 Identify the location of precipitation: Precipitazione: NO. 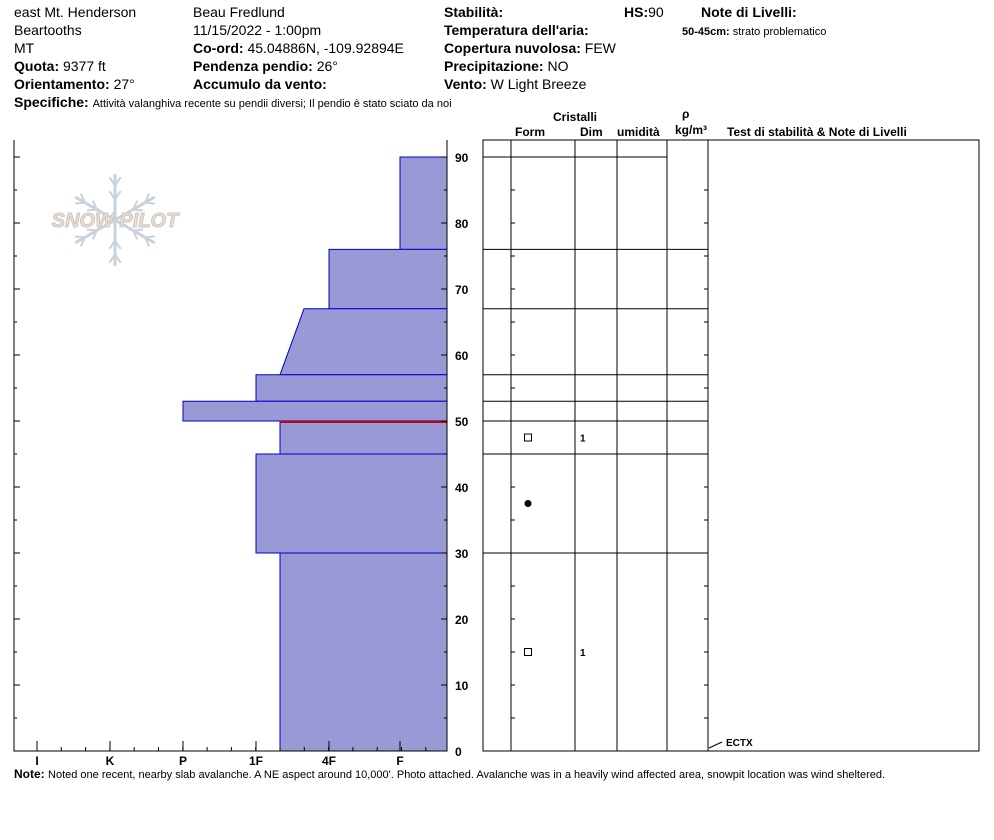
(506, 66).